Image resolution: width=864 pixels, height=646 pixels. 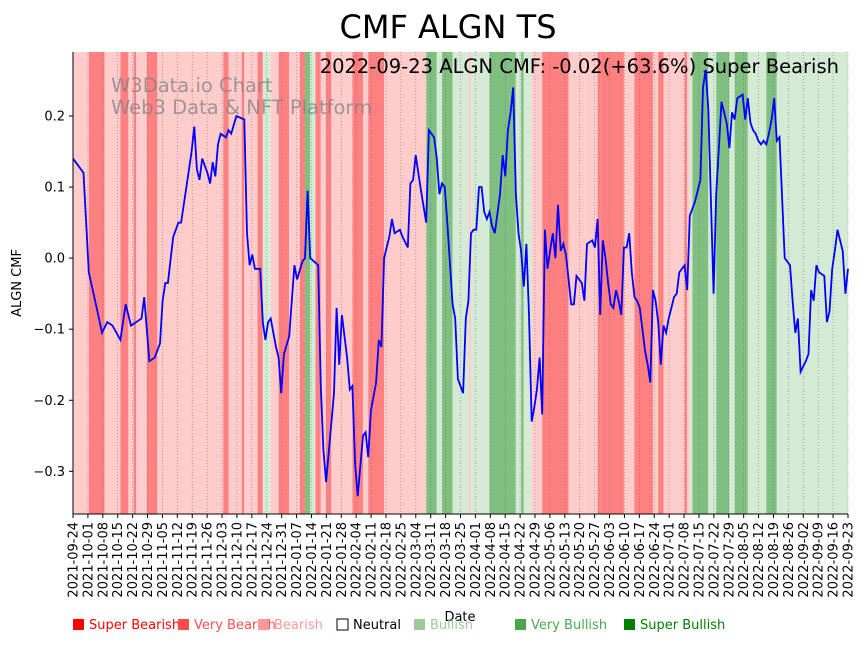 I want to click on x-tick-label-9: 2021-11-26, so click(x=208, y=560).